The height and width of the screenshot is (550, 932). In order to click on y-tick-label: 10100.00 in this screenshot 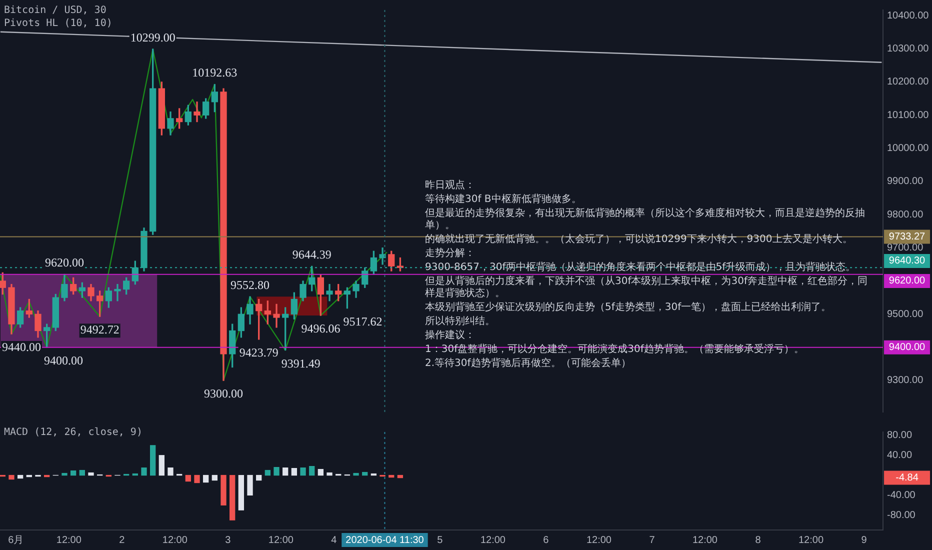, I will do `click(908, 115)`.